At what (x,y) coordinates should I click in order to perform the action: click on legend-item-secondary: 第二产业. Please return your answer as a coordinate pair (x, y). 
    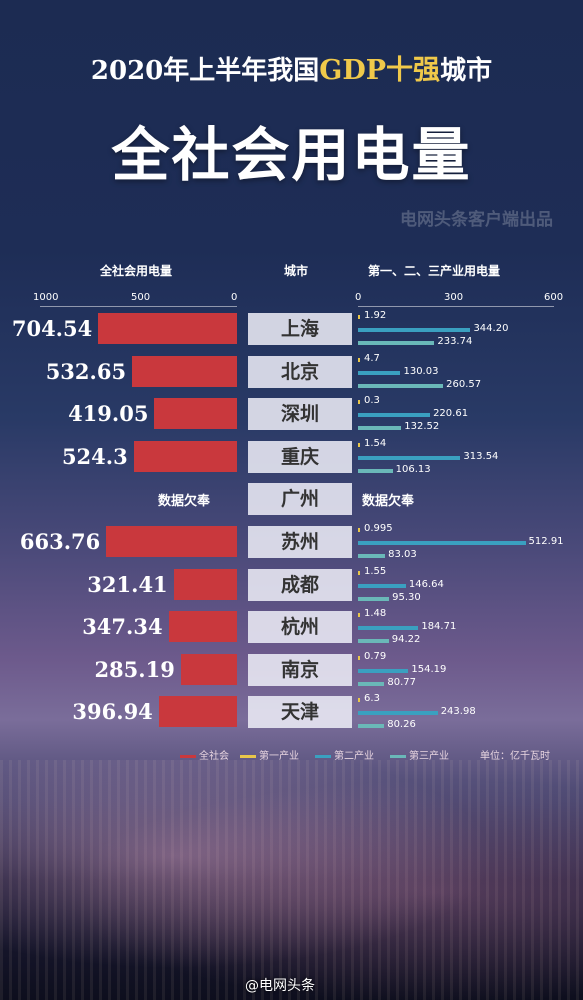
    Looking at the image, I should click on (344, 754).